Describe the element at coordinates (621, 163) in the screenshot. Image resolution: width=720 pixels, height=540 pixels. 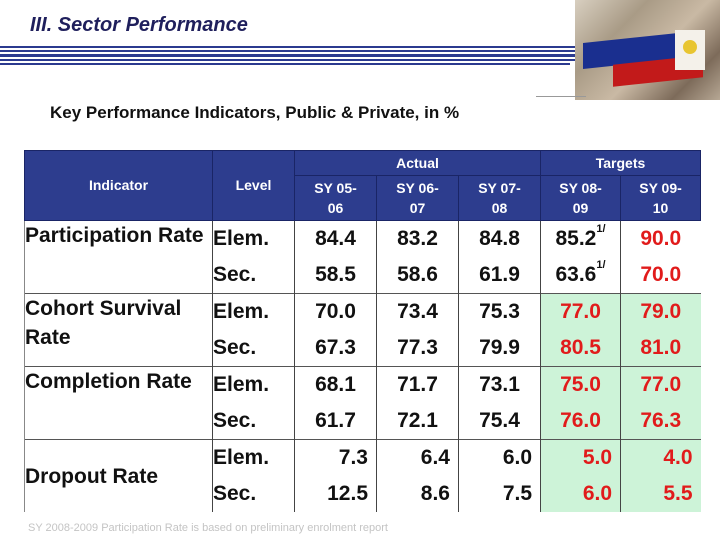
I see `header-targets: Targets` at that location.